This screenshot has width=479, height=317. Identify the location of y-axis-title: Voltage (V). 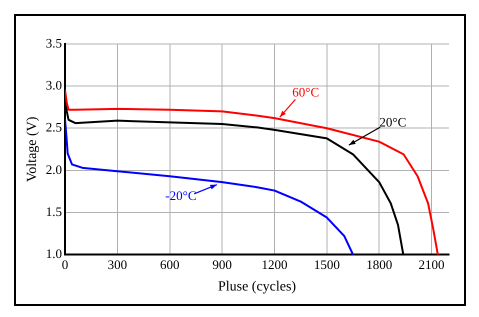
(32, 149).